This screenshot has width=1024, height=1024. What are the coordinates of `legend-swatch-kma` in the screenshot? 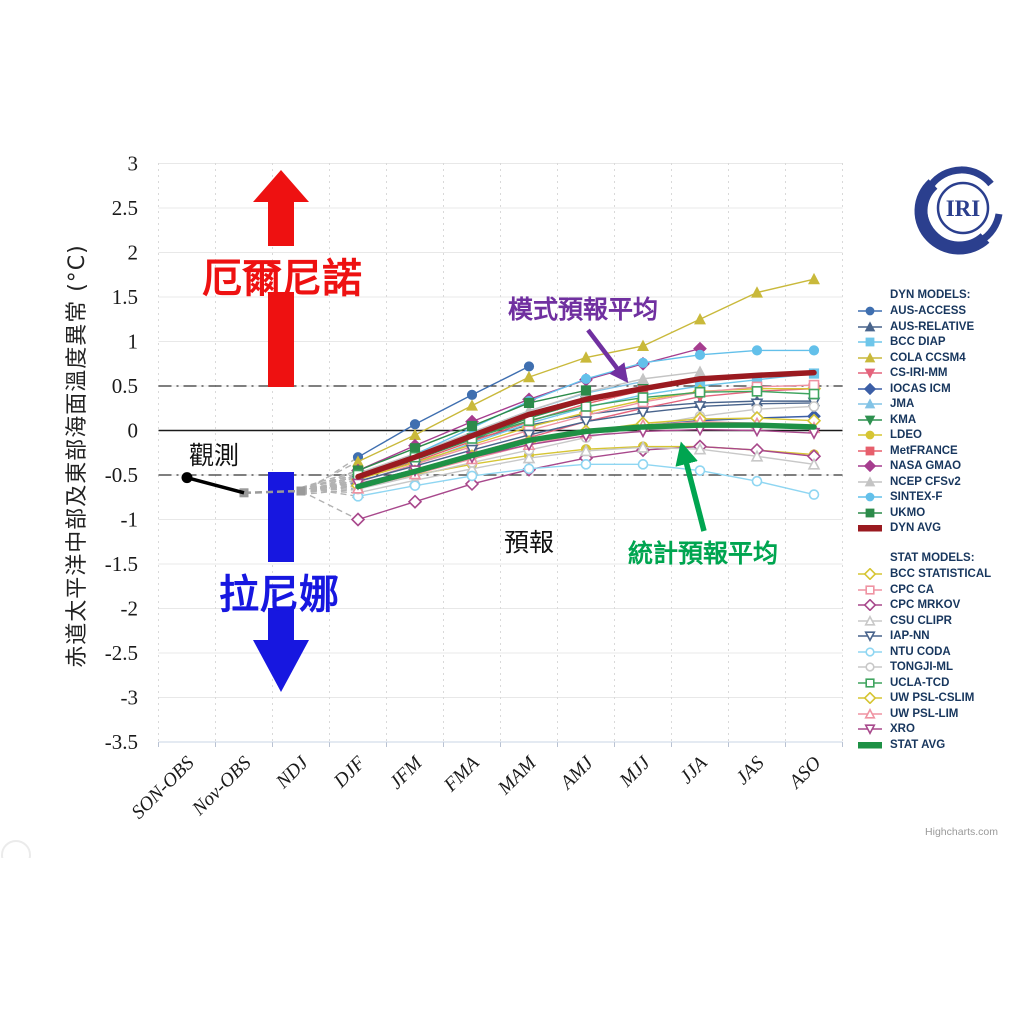 It's located at (870, 420).